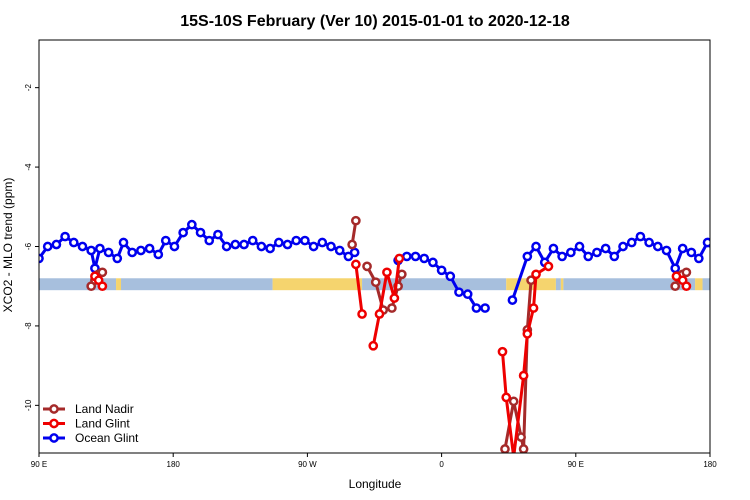 The image size is (750, 500). What do you see at coordinates (307, 464) in the screenshot?
I see `x-tick-label-2: 90 W` at bounding box center [307, 464].